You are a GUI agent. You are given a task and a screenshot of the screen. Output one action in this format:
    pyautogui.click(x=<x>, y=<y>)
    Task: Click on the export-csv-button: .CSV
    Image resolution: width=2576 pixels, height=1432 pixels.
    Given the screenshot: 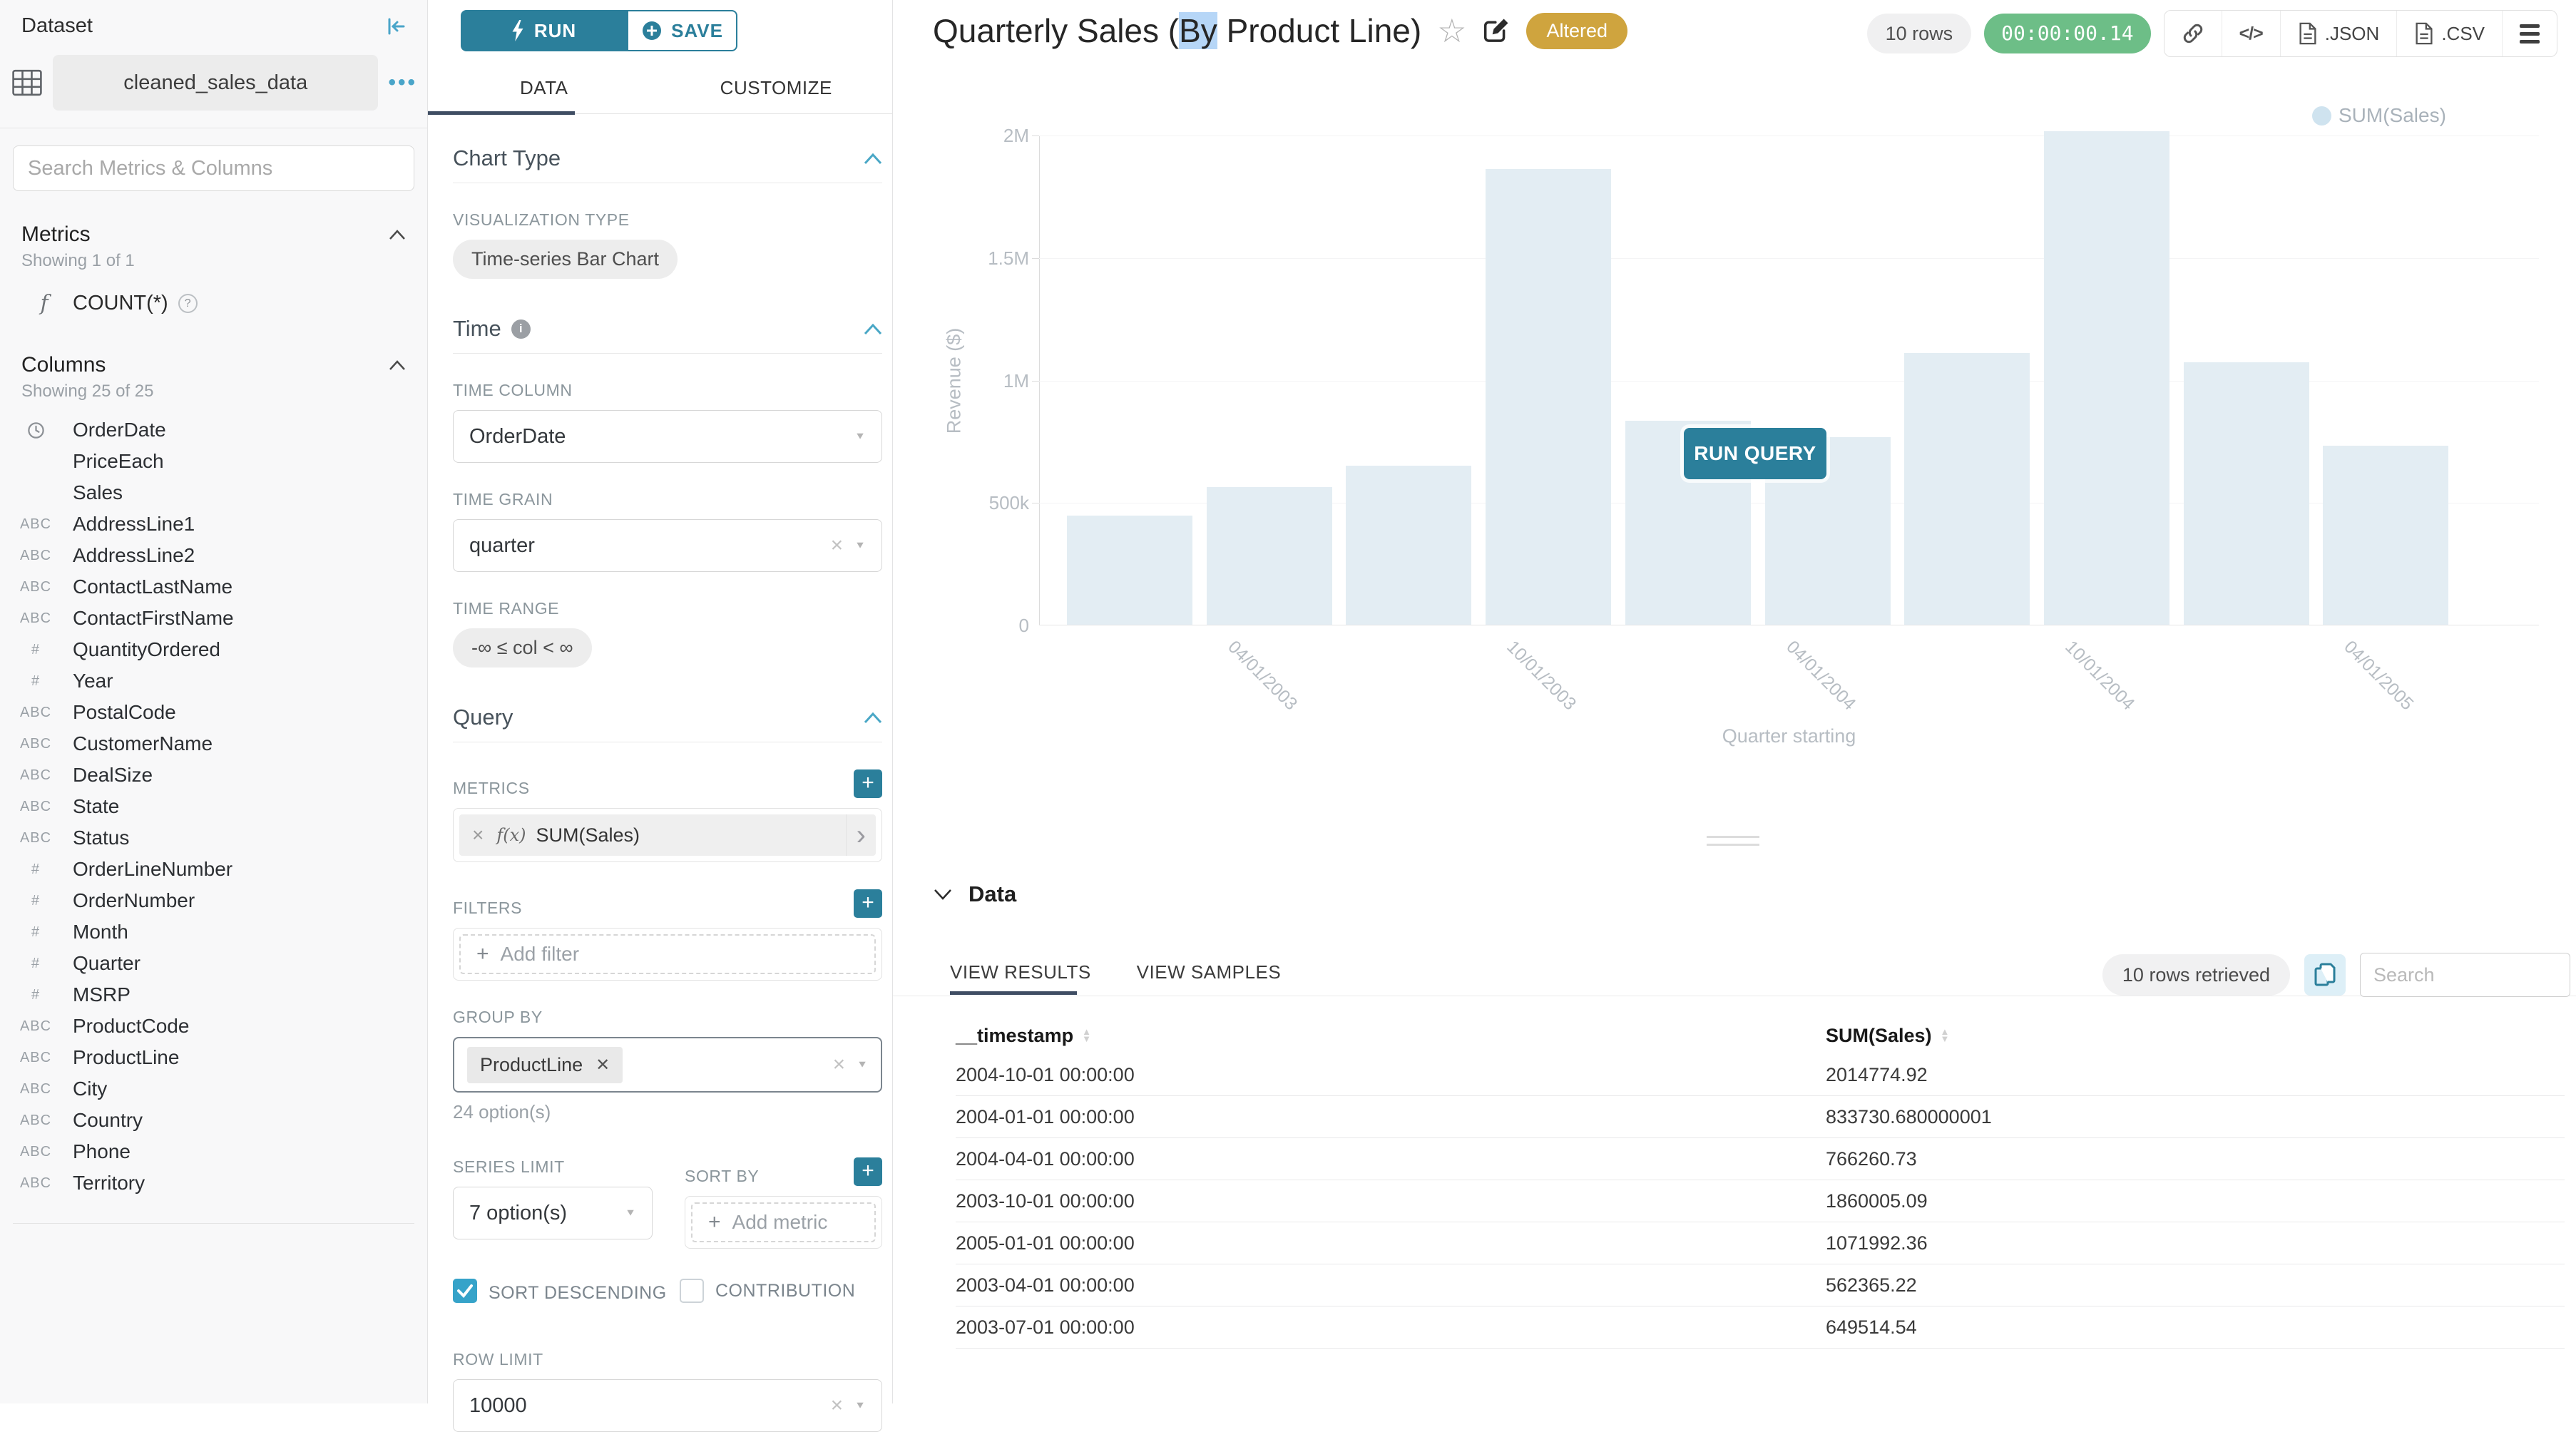 What is the action you would take?
    pyautogui.click(x=2449, y=33)
    